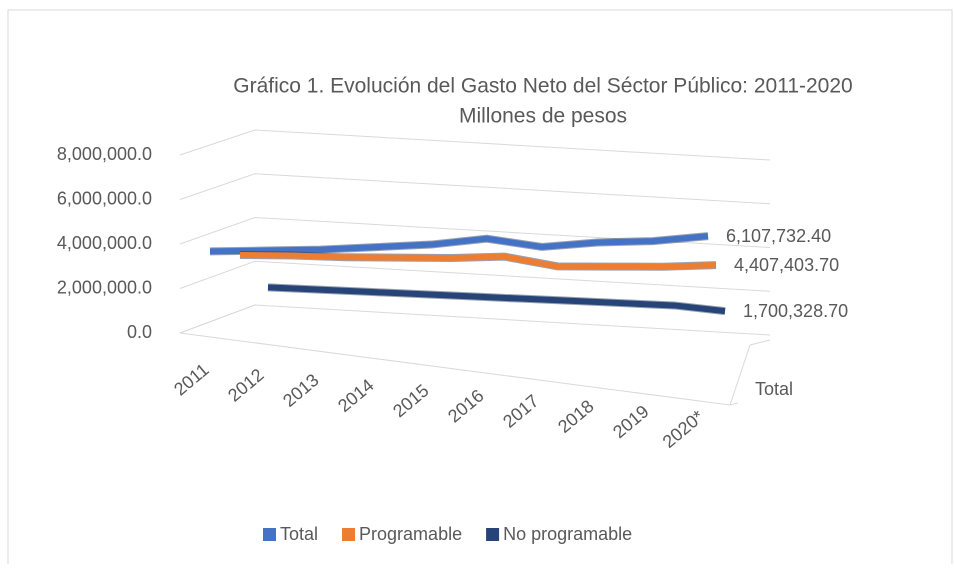 Image resolution: width=954 pixels, height=569 pixels. I want to click on depth-tick-label: Total, so click(774, 389).